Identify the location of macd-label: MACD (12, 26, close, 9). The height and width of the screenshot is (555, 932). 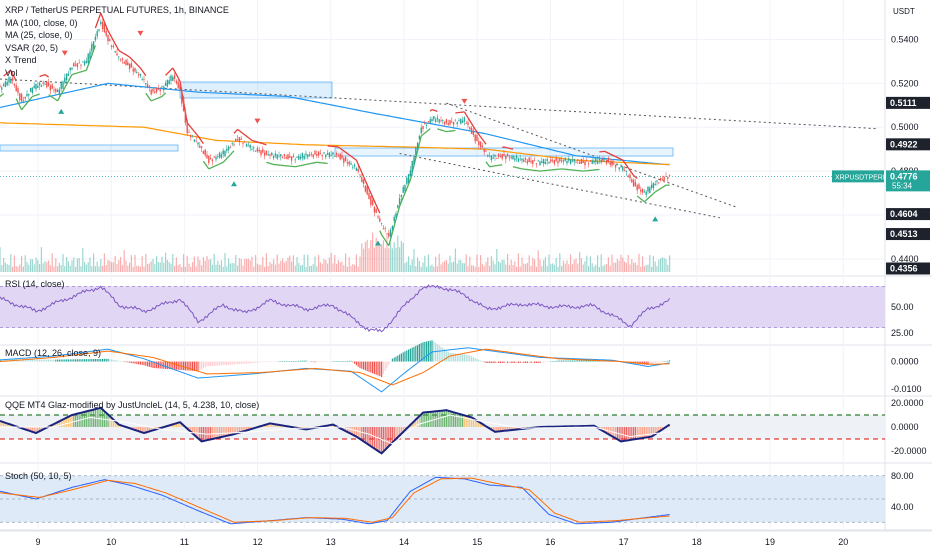
(53, 353).